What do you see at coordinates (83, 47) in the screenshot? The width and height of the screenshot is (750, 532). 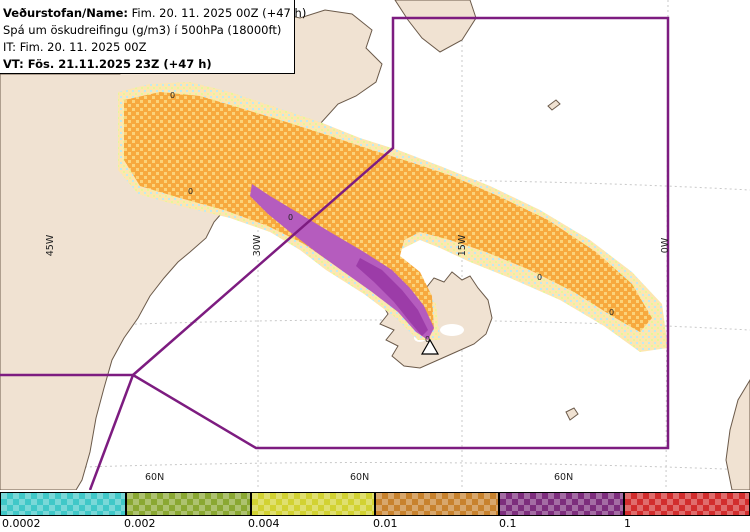 I see `issue-time-value: Fim. 20. 11. 2025 00Z` at bounding box center [83, 47].